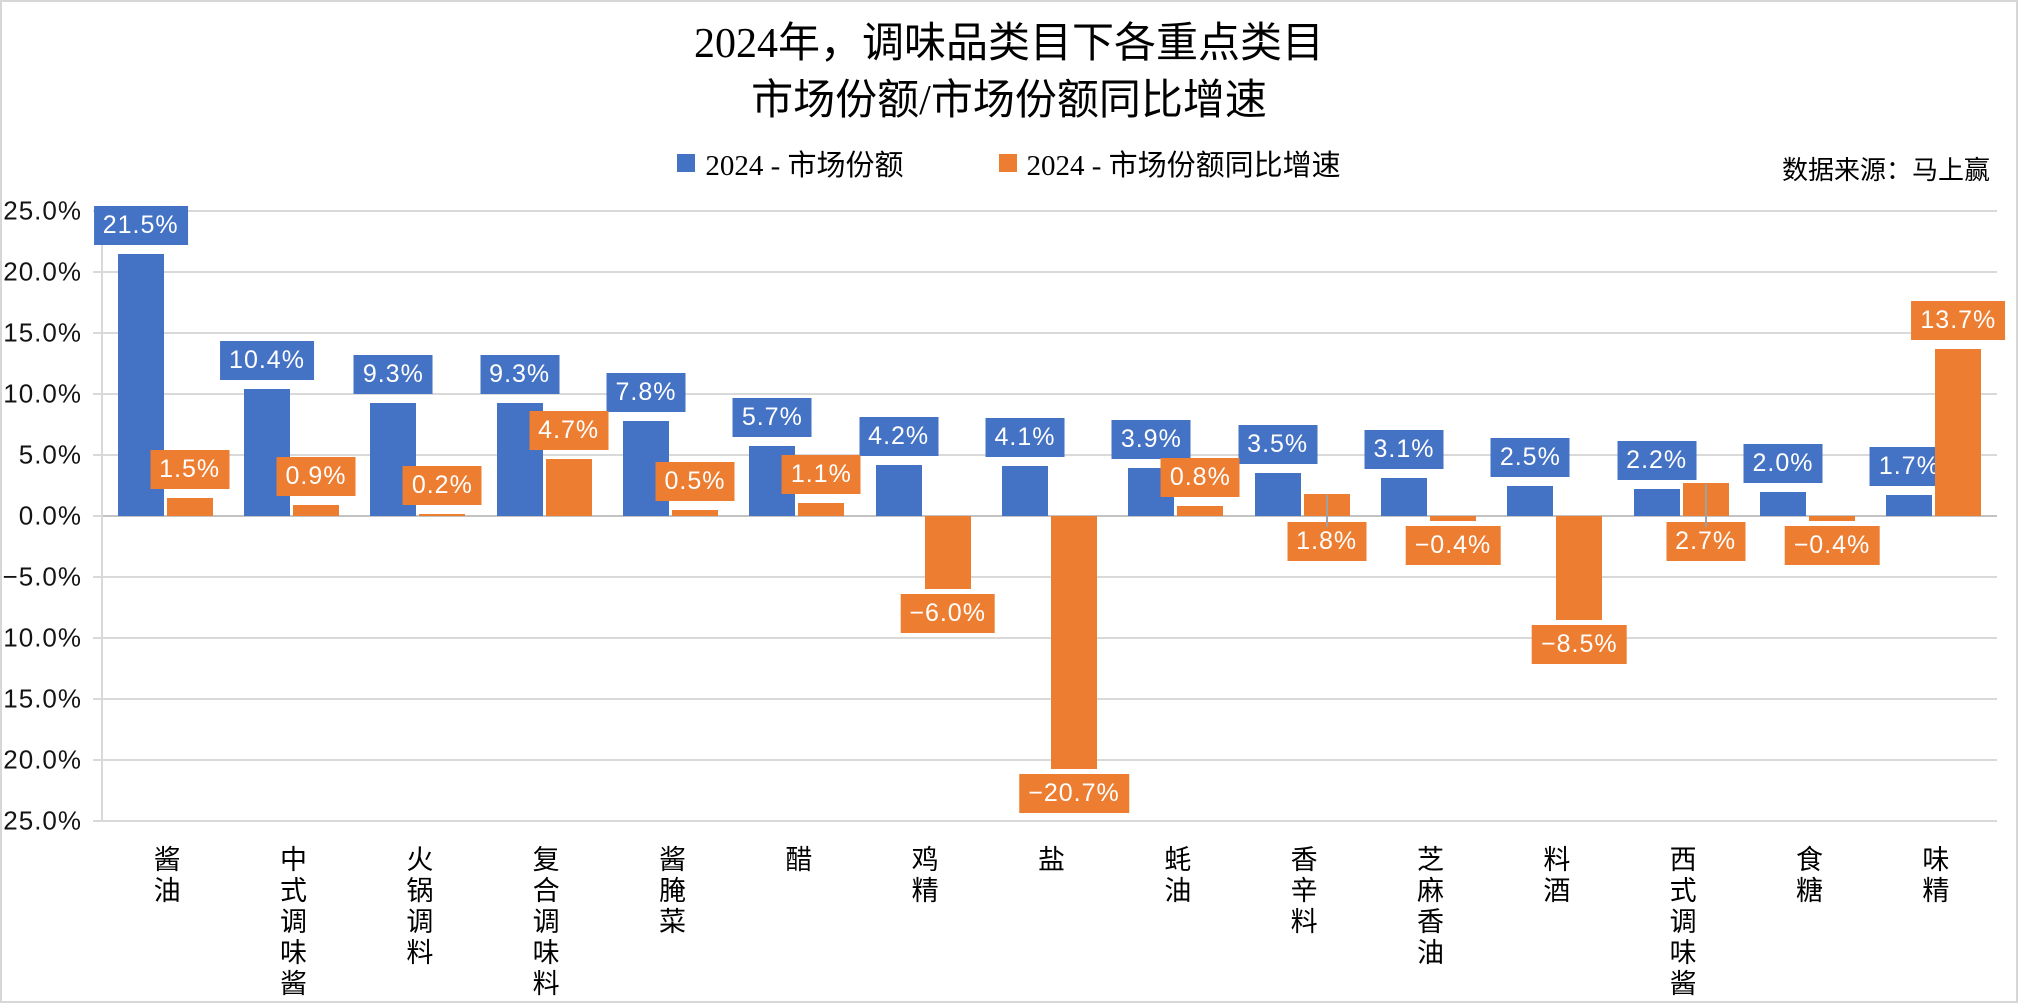 The image size is (2018, 1003). I want to click on category-label: 蚝油, so click(1175, 876).